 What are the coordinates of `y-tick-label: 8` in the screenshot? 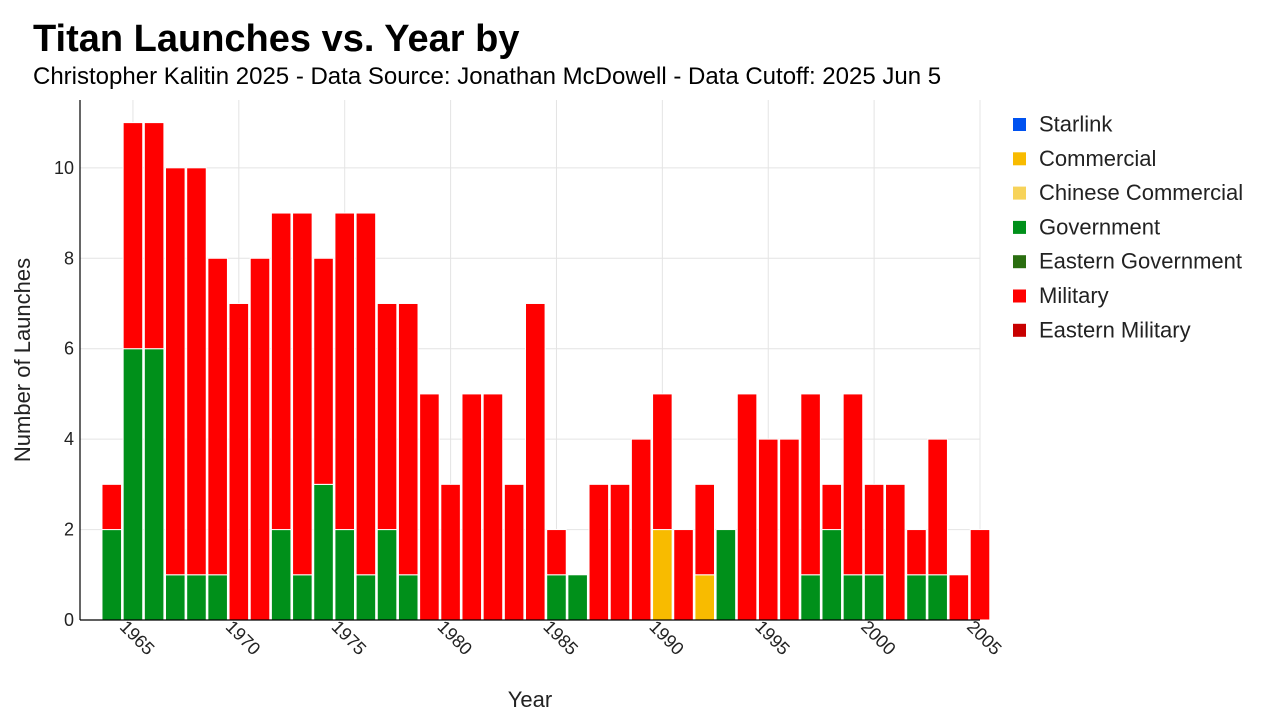 It's located at (69, 258).